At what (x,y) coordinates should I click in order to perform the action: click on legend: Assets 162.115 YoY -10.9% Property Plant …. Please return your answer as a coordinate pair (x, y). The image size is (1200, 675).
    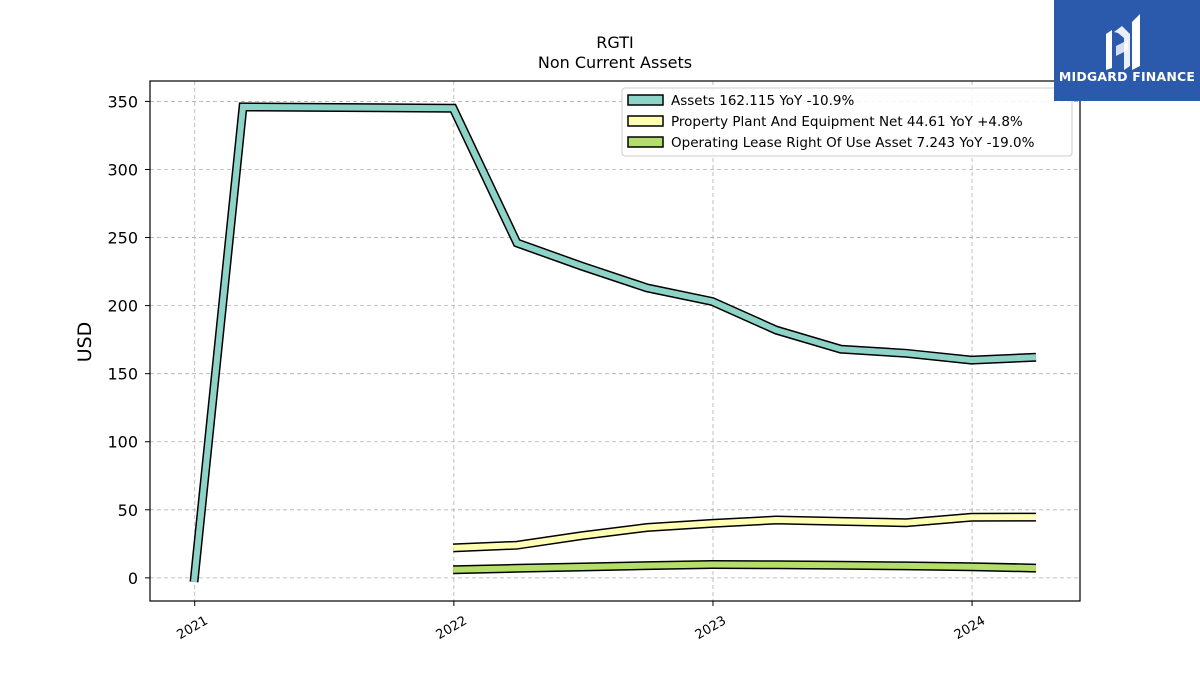
    Looking at the image, I should click on (847, 122).